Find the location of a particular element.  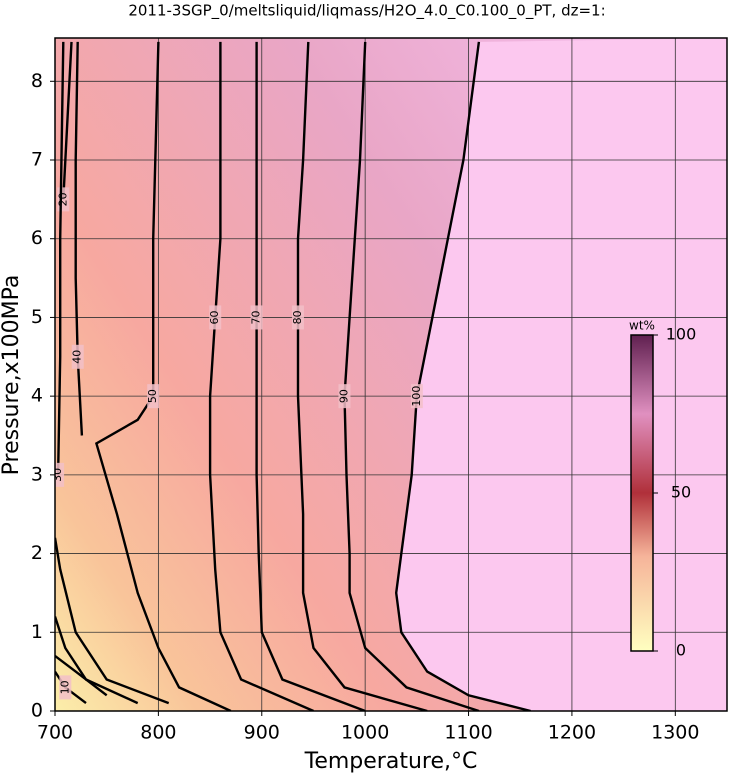

contour-label: 10 is located at coordinates (64, 687).